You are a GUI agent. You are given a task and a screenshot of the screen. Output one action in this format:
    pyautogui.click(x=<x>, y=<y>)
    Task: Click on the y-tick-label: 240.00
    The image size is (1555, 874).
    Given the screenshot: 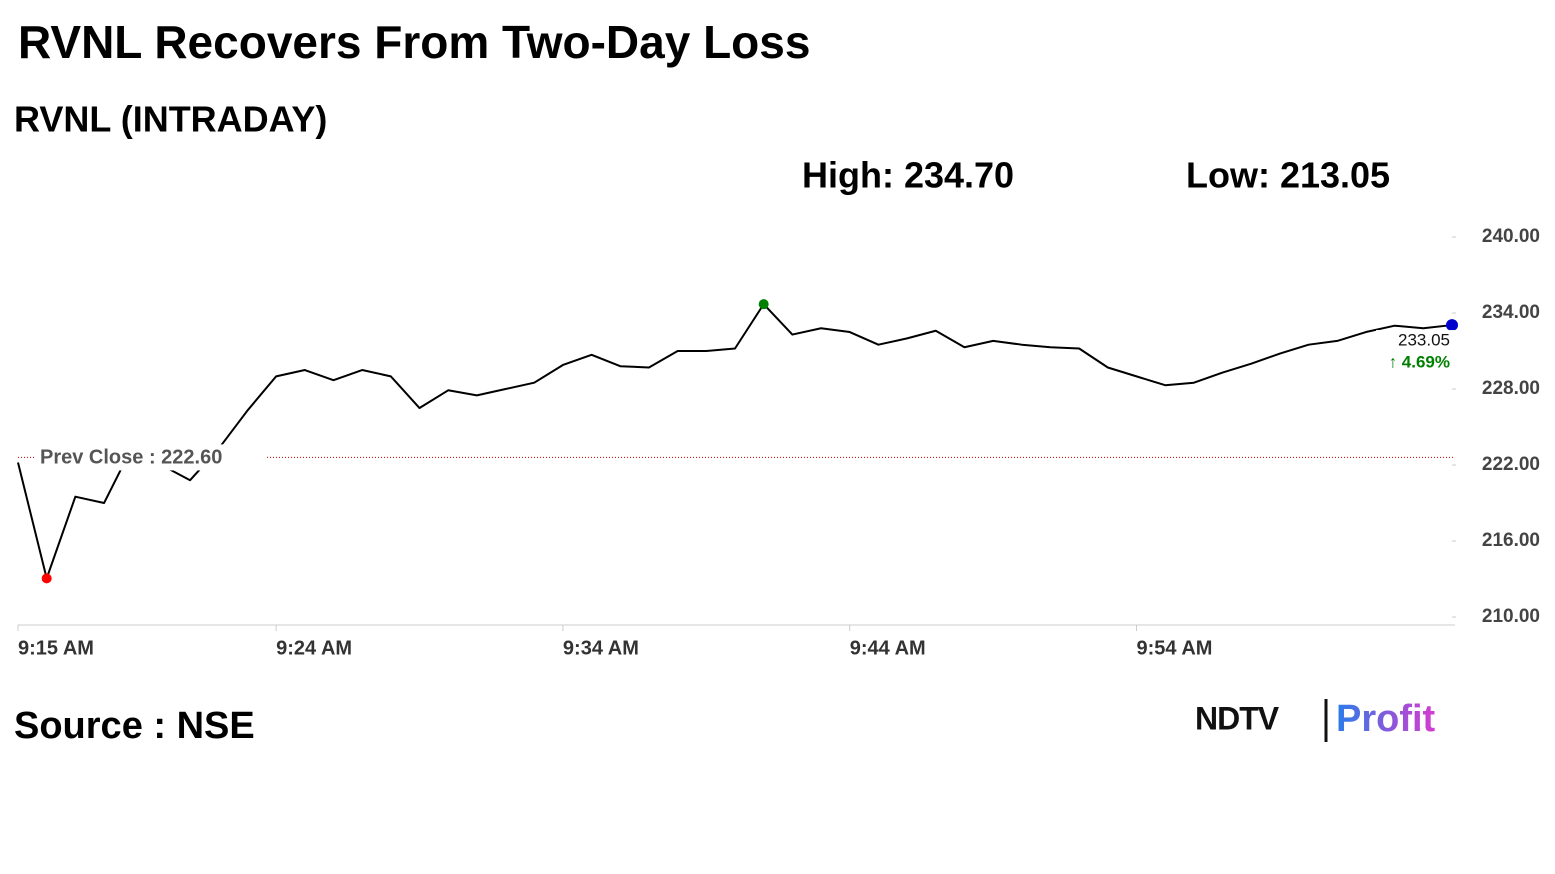 What is the action you would take?
    pyautogui.click(x=1511, y=236)
    